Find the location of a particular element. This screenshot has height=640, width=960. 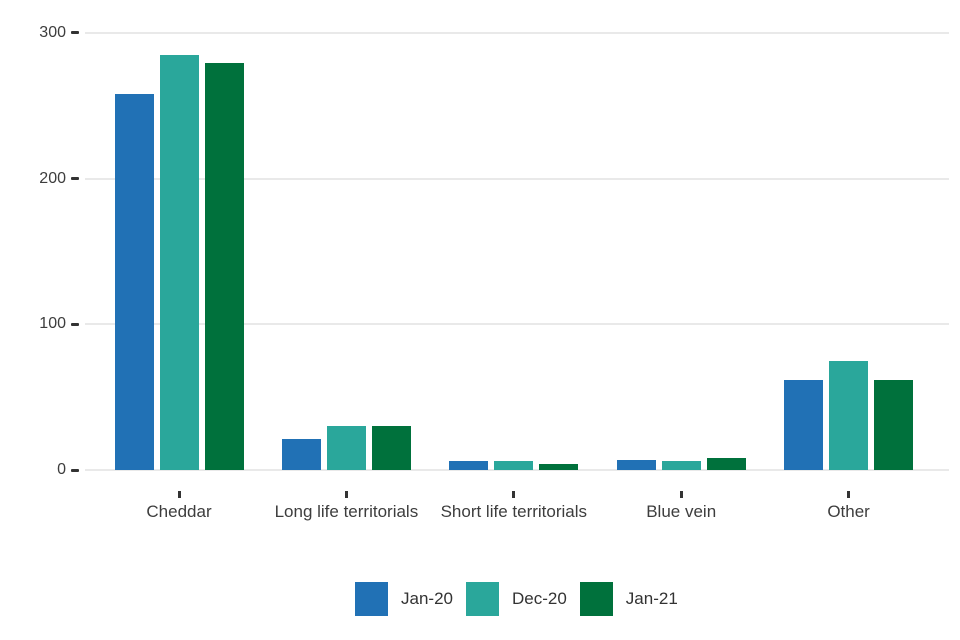

x-axis-label: Cheddar is located at coordinates (179, 511).